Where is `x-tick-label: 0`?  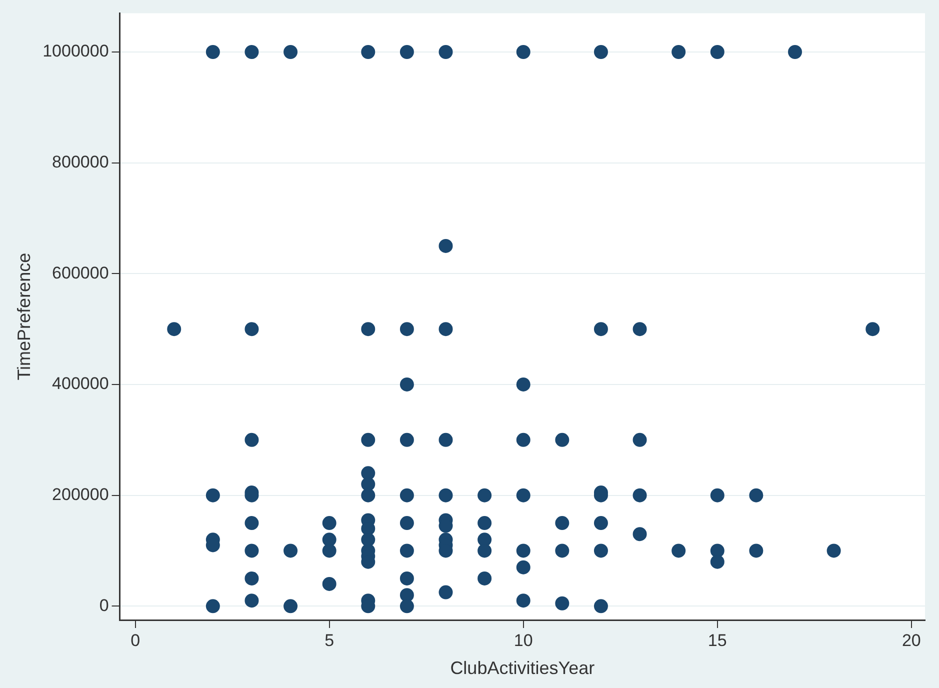
x-tick-label: 0 is located at coordinates (135, 640).